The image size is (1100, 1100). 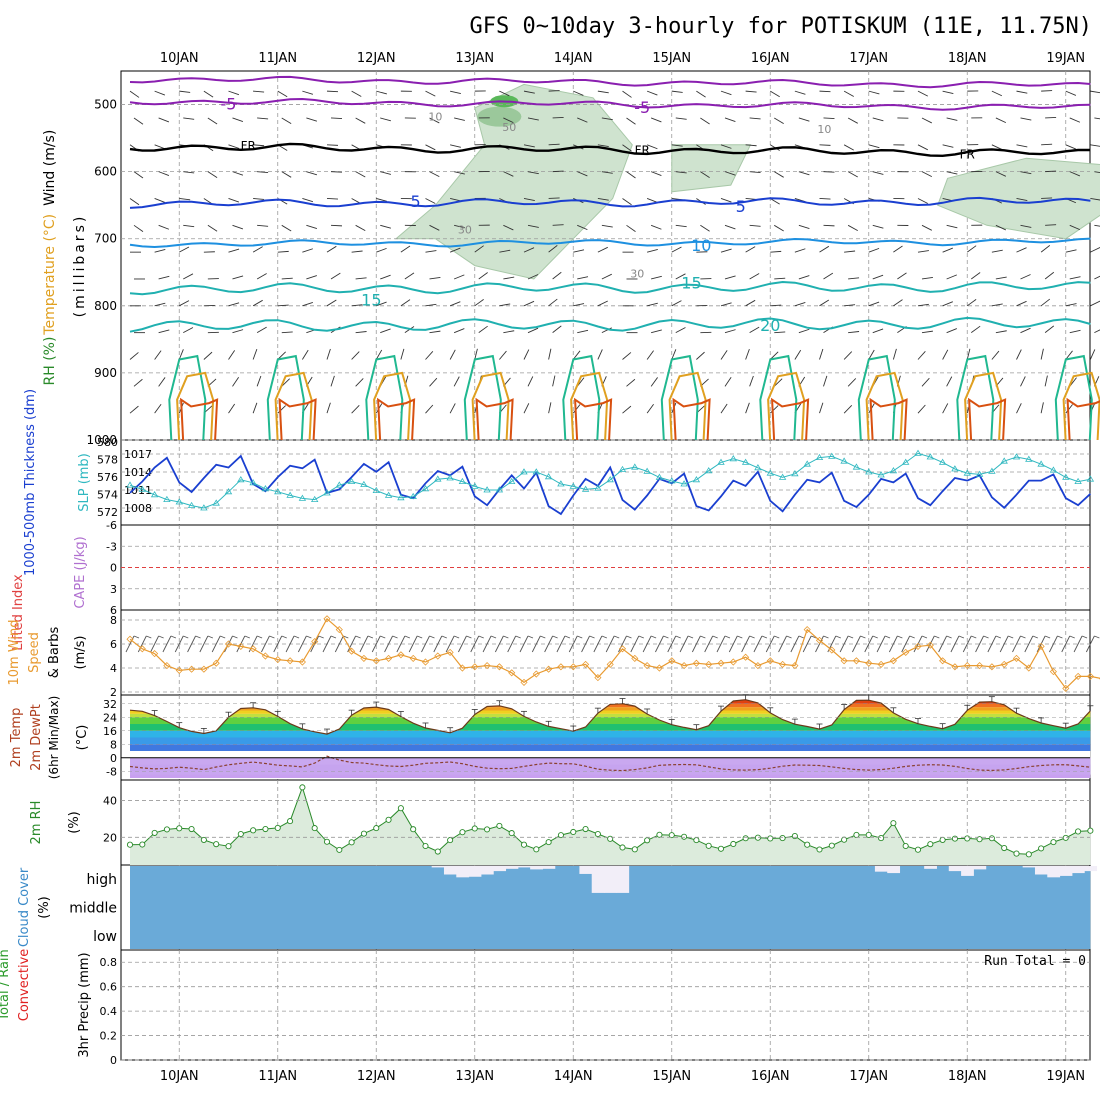 What do you see at coordinates (49, 738) in the screenshot?
I see `temp-ylabel: 2m Temp 2m DewPt (6hr Min/Max) (°C)` at bounding box center [49, 738].